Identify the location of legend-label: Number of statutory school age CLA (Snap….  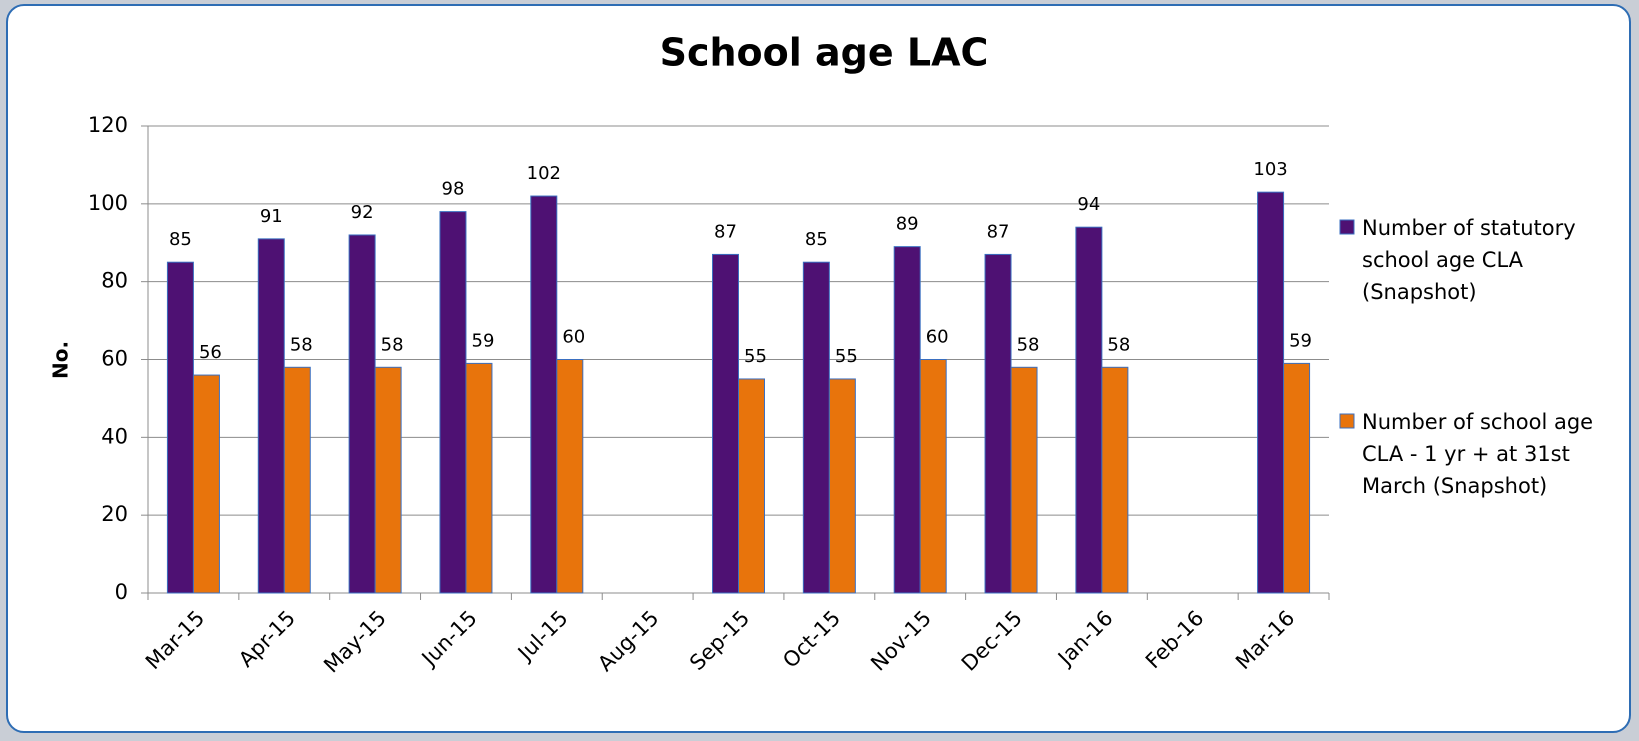
(1469, 260).